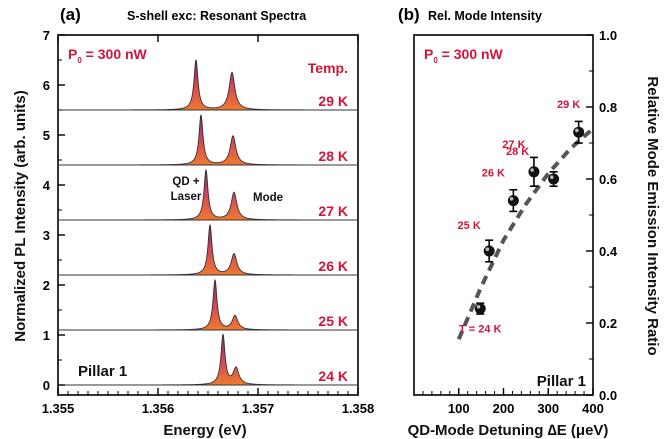 This screenshot has height=439, width=669. I want to click on spectrum-27k, so click(208, 195).